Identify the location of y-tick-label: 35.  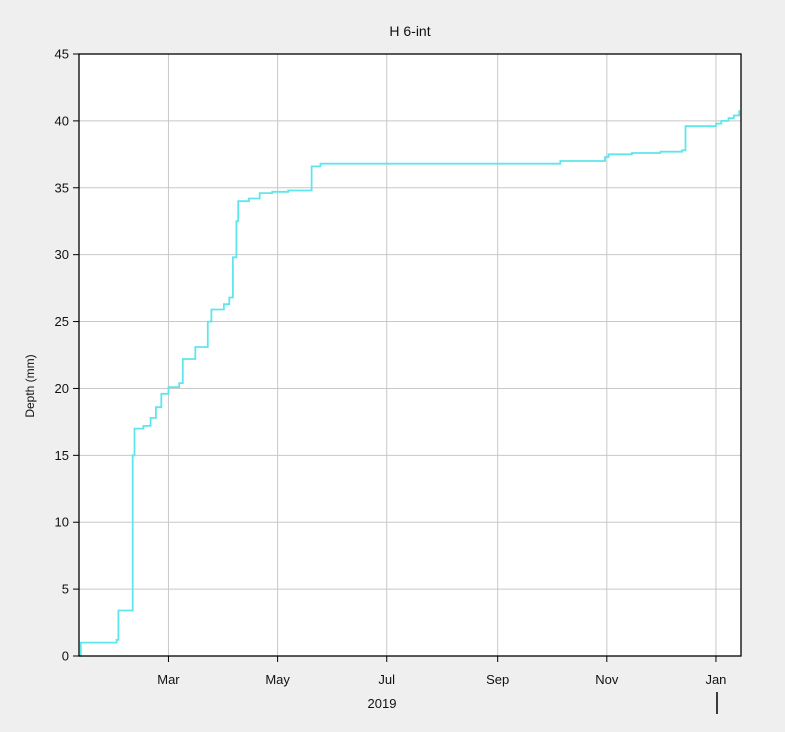
(62, 187).